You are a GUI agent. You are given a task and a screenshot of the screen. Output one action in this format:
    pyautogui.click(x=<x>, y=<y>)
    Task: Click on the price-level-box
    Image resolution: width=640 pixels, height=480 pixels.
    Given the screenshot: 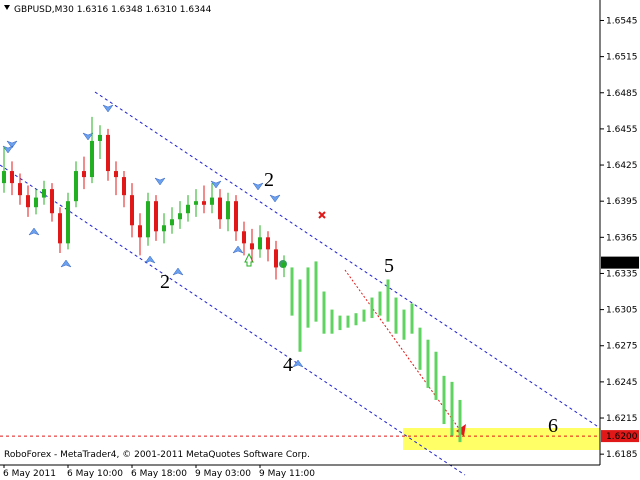 What is the action you would take?
    pyautogui.click(x=620, y=436)
    